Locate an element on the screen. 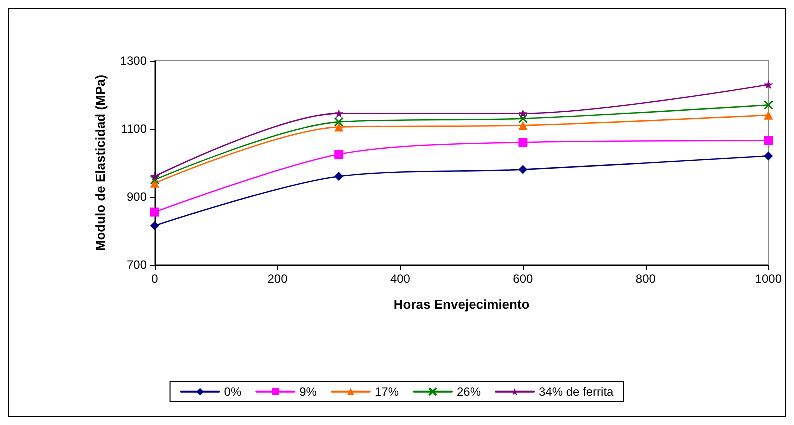  legend-label: 0% is located at coordinates (233, 391).